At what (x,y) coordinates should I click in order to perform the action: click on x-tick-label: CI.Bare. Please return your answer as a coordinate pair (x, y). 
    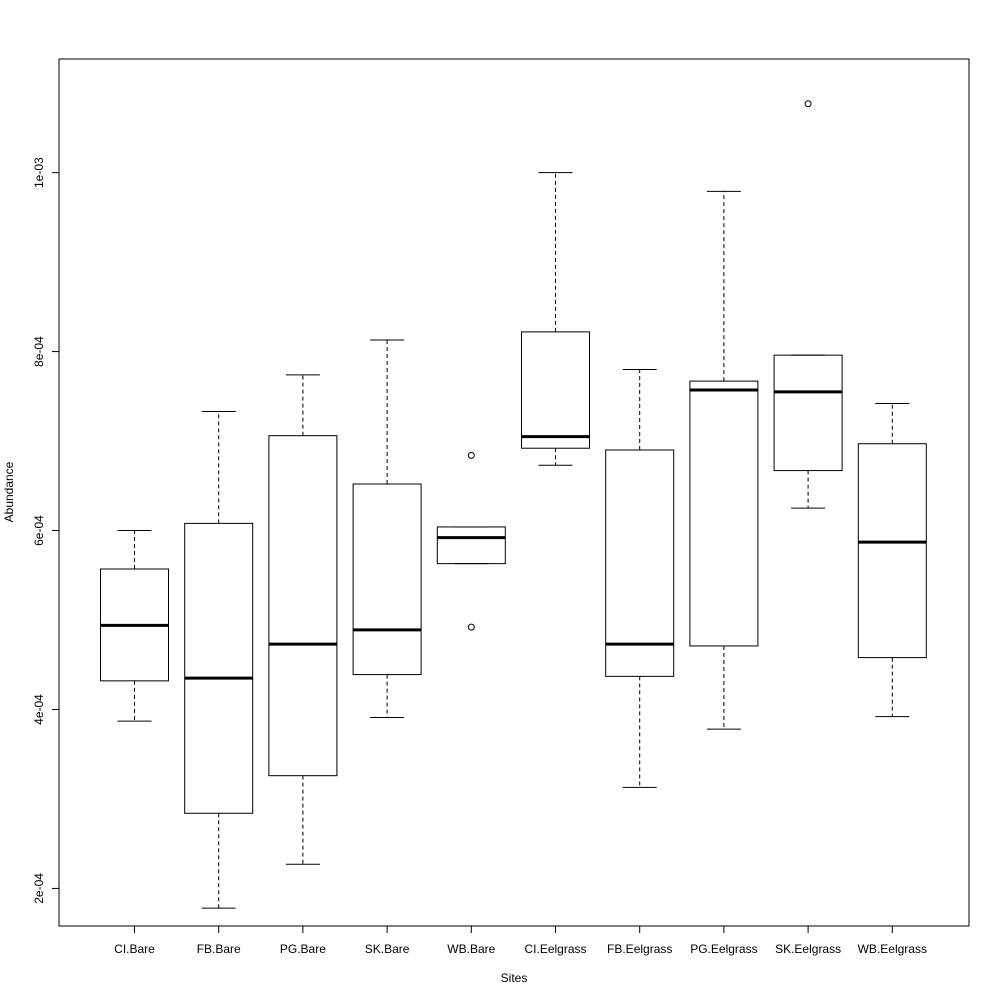
    Looking at the image, I should click on (134, 949).